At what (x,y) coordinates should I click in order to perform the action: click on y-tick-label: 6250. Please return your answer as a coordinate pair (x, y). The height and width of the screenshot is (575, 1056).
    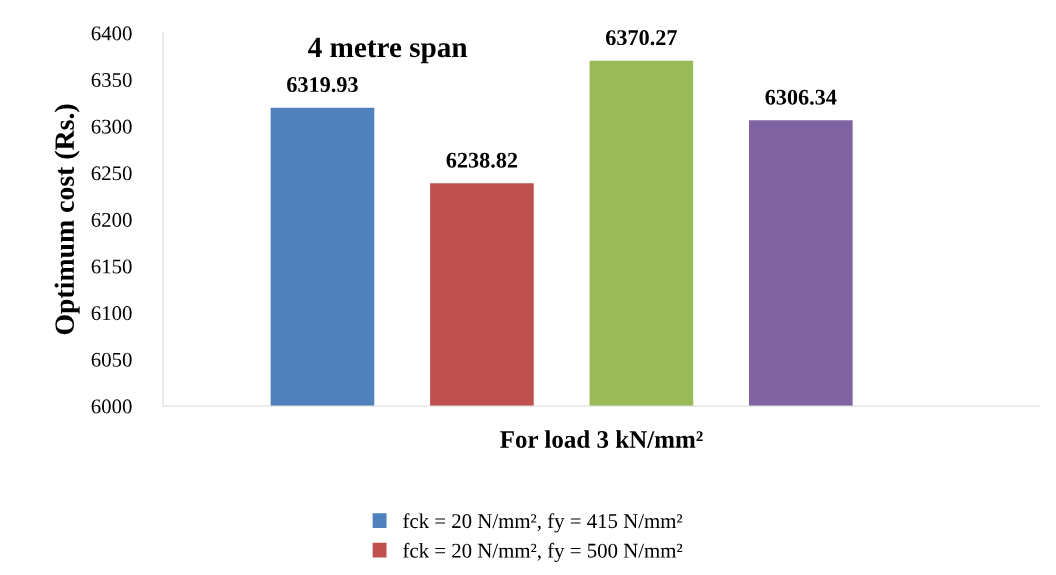
    Looking at the image, I should click on (111, 173).